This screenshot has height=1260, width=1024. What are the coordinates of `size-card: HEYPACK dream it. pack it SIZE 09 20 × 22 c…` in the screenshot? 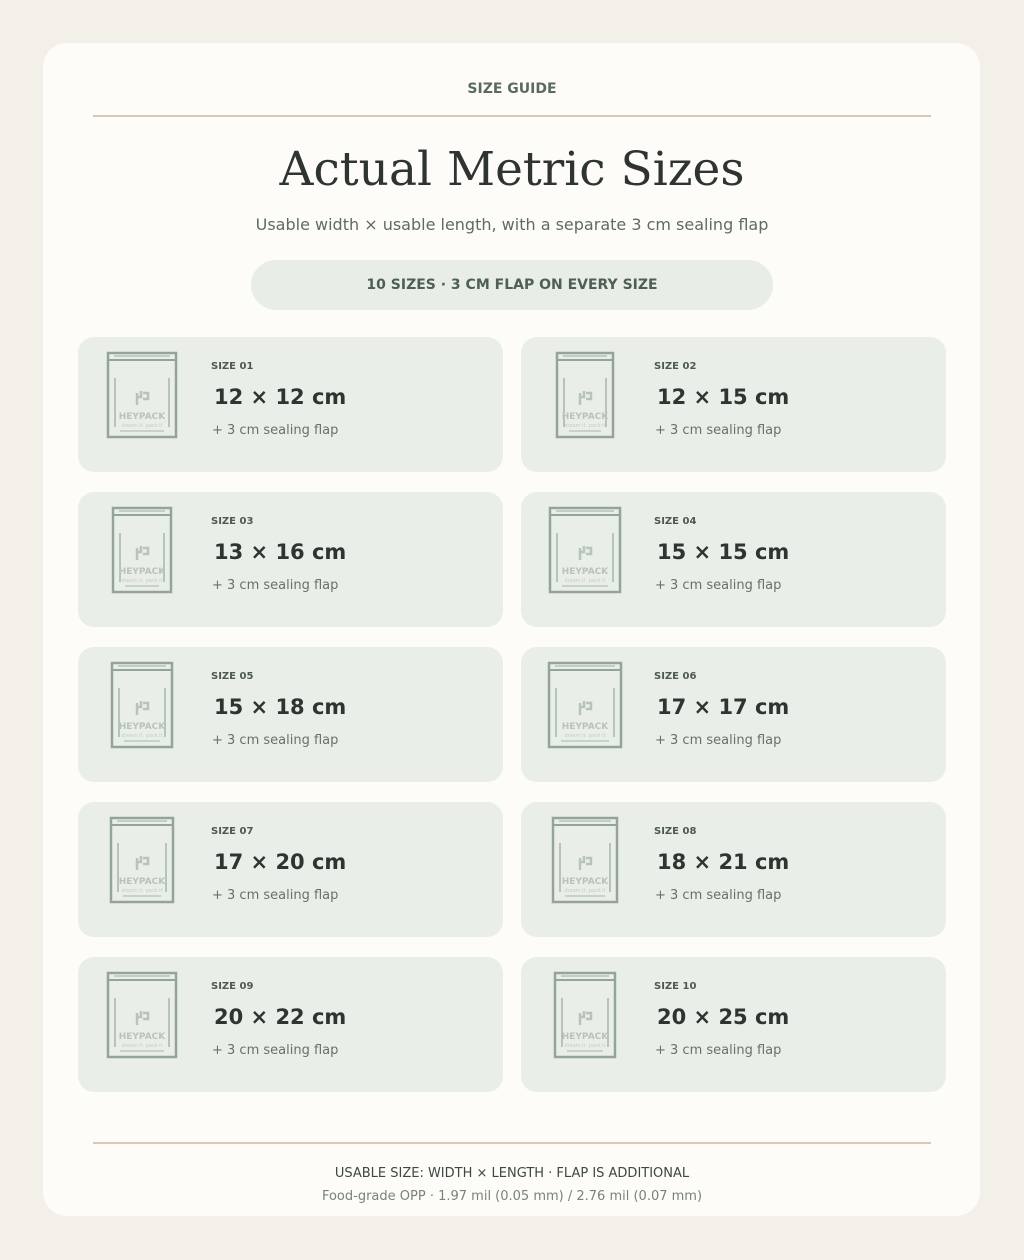 It's located at (290, 1024).